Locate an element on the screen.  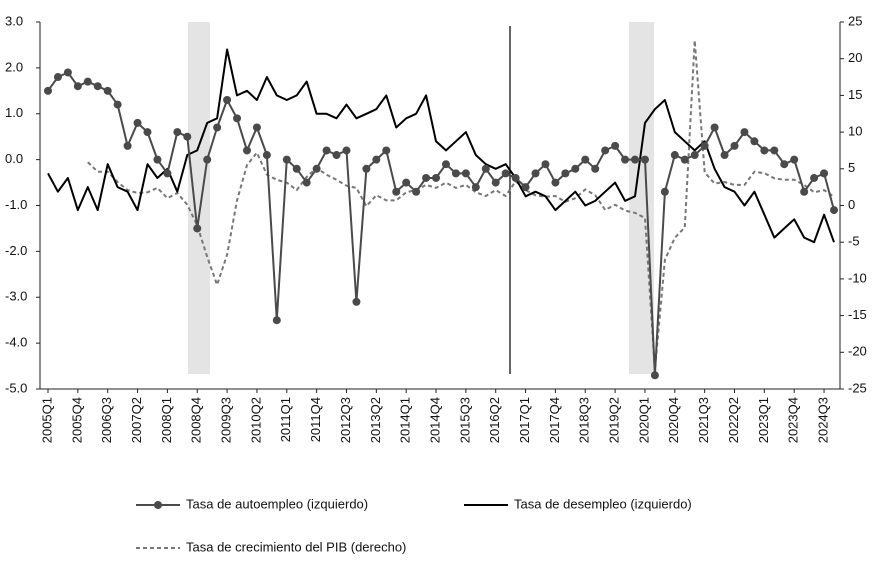
y2-tick-label: -20 is located at coordinates (857, 351).